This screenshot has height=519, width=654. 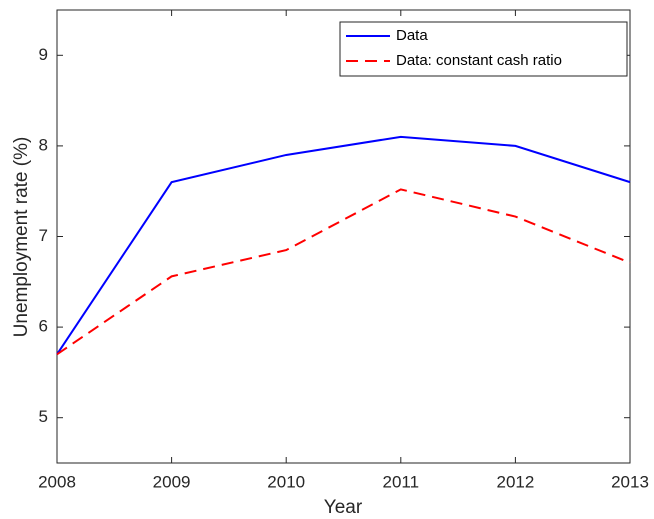 What do you see at coordinates (43, 235) in the screenshot?
I see `y-tick-label: 7` at bounding box center [43, 235].